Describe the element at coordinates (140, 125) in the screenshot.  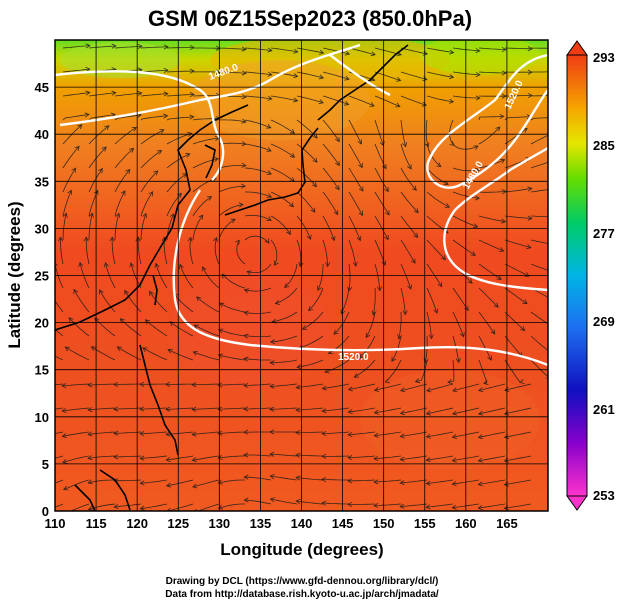
I see `contour-north-west` at that location.